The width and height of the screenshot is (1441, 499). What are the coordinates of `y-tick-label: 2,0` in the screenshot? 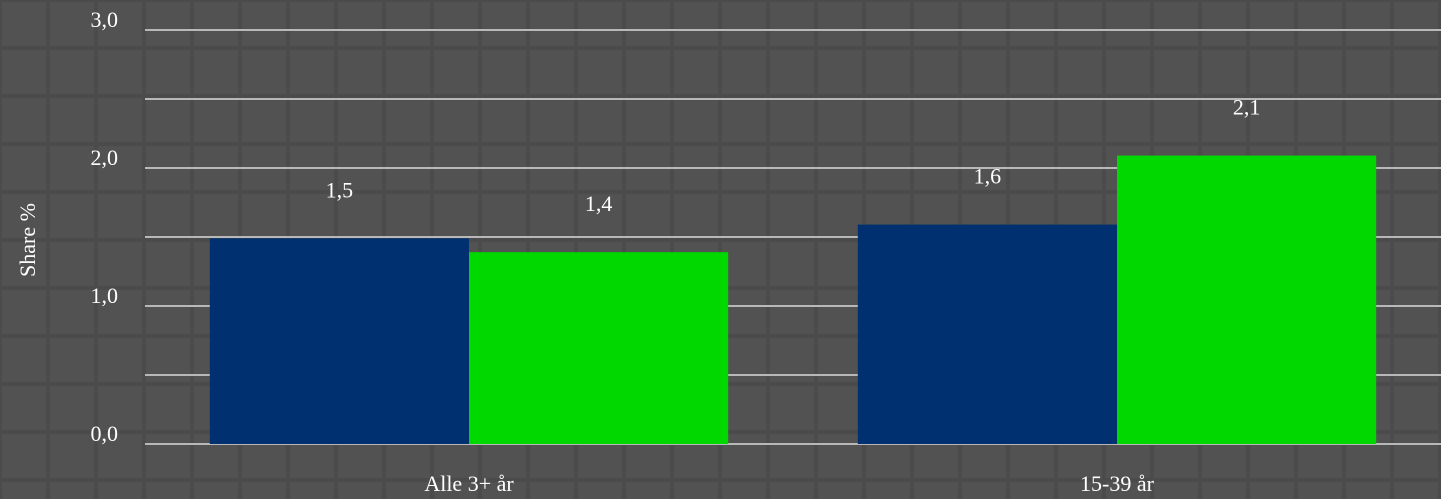 It's located at (105, 157).